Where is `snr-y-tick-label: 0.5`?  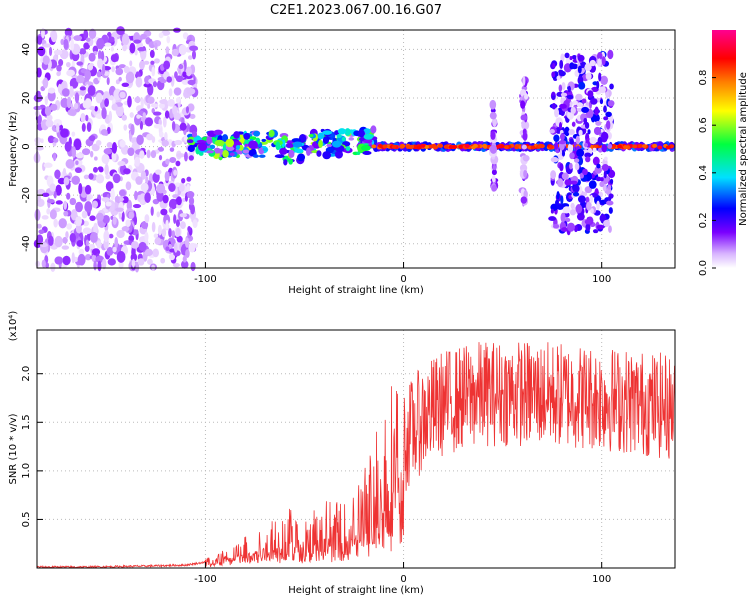
snr-y-tick-label: 0.5 is located at coordinates (26, 519).